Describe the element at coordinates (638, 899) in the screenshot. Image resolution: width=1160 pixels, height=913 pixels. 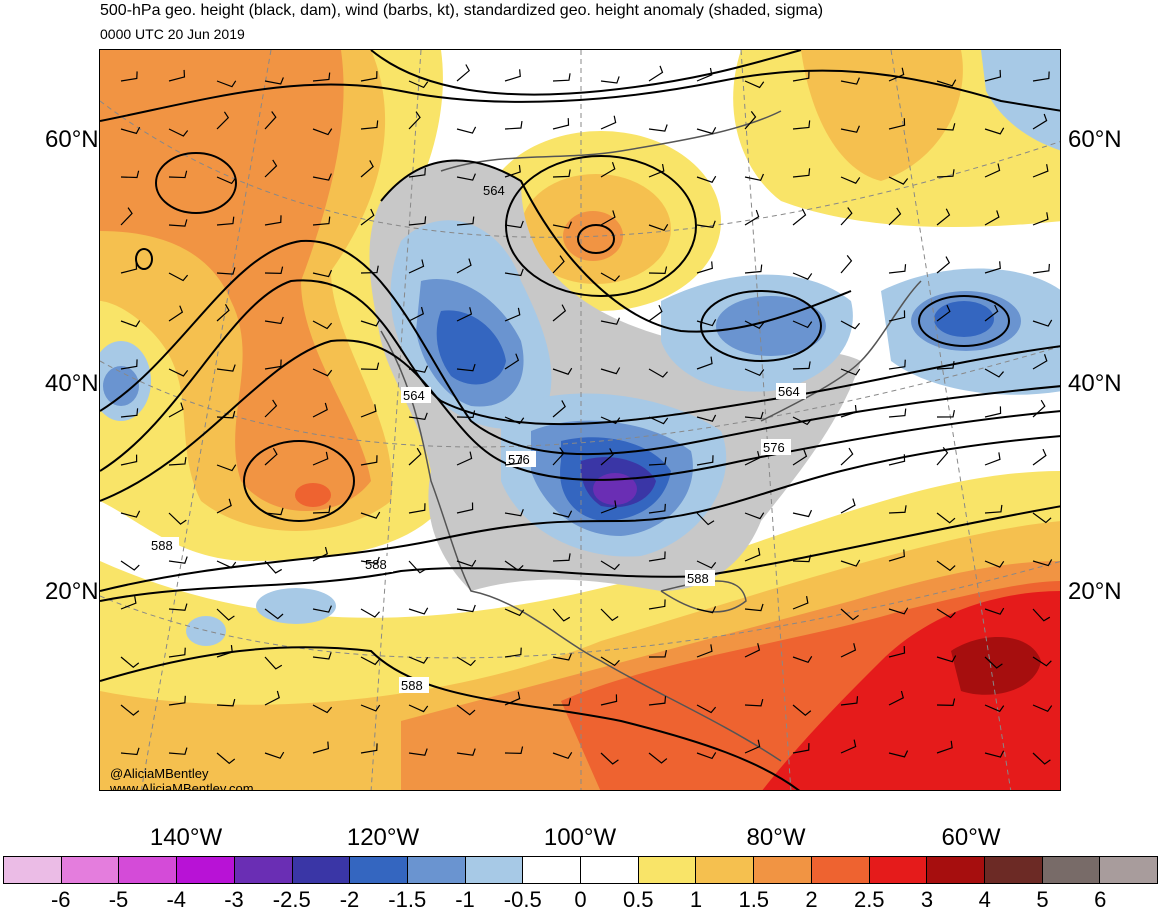
I see `colorbar-tick-label: 0.5` at that location.